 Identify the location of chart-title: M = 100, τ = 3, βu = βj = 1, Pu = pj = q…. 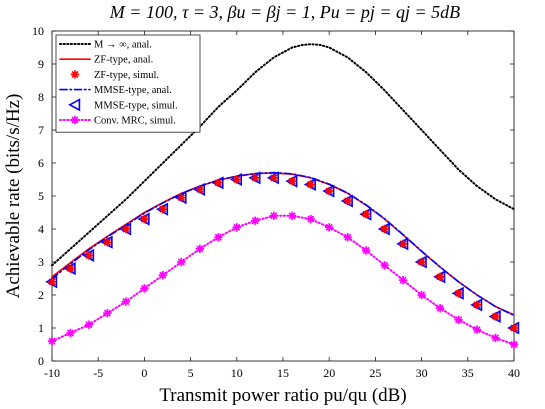
(284, 12).